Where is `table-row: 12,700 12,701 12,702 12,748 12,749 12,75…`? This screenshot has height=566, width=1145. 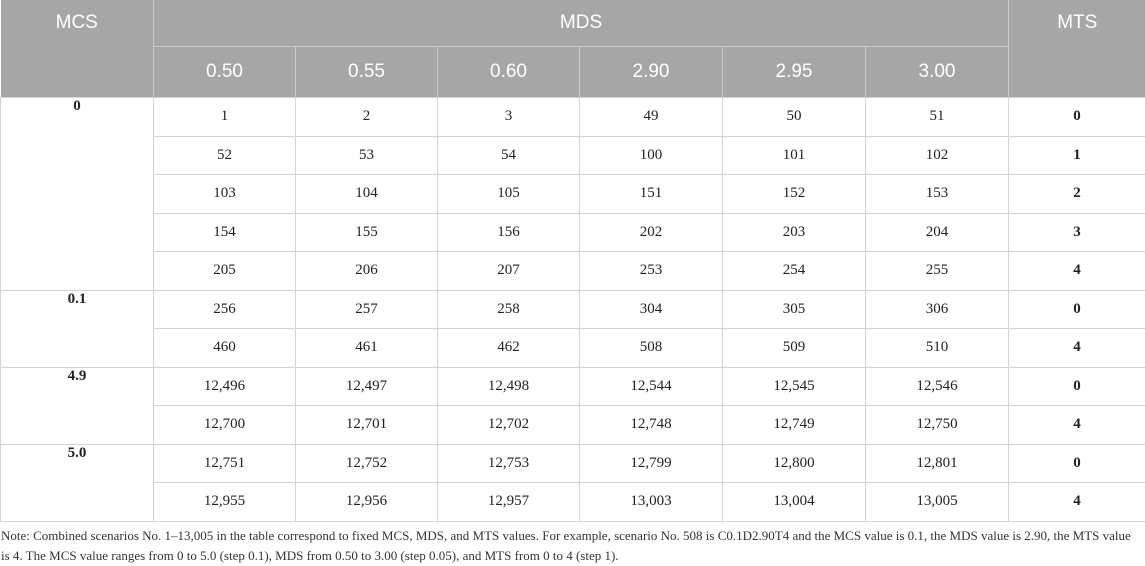
table-row: 12,700 12,701 12,702 12,748 12,749 12,75… is located at coordinates (573, 425).